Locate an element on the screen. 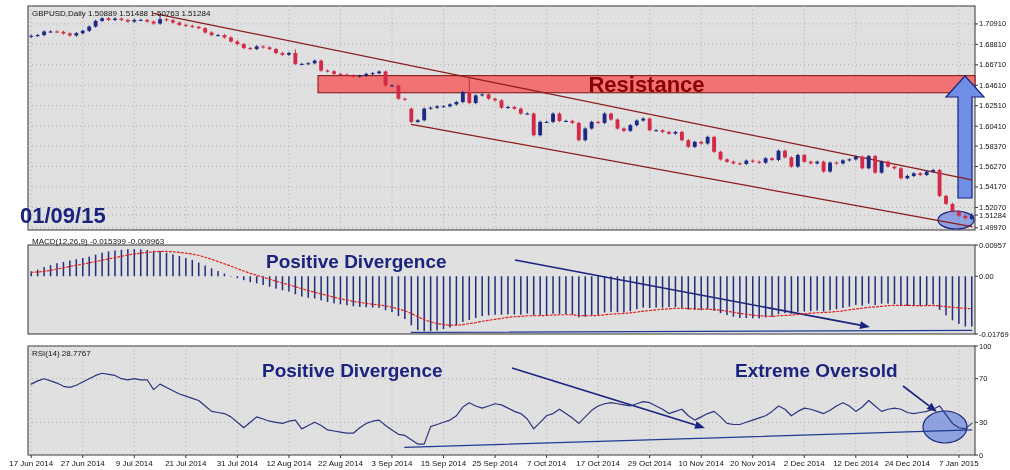 The image size is (1010, 470). x-tick-label: 27 Jun 2014 is located at coordinates (83, 463).